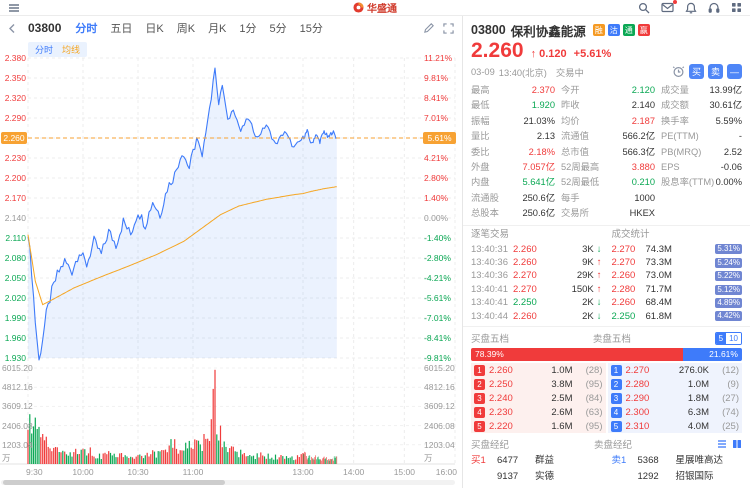 The height and width of the screenshot is (488, 750). Describe the element at coordinates (513, 182) in the screenshot. I see `stat-cell: 内盘 5.641亿` at that location.